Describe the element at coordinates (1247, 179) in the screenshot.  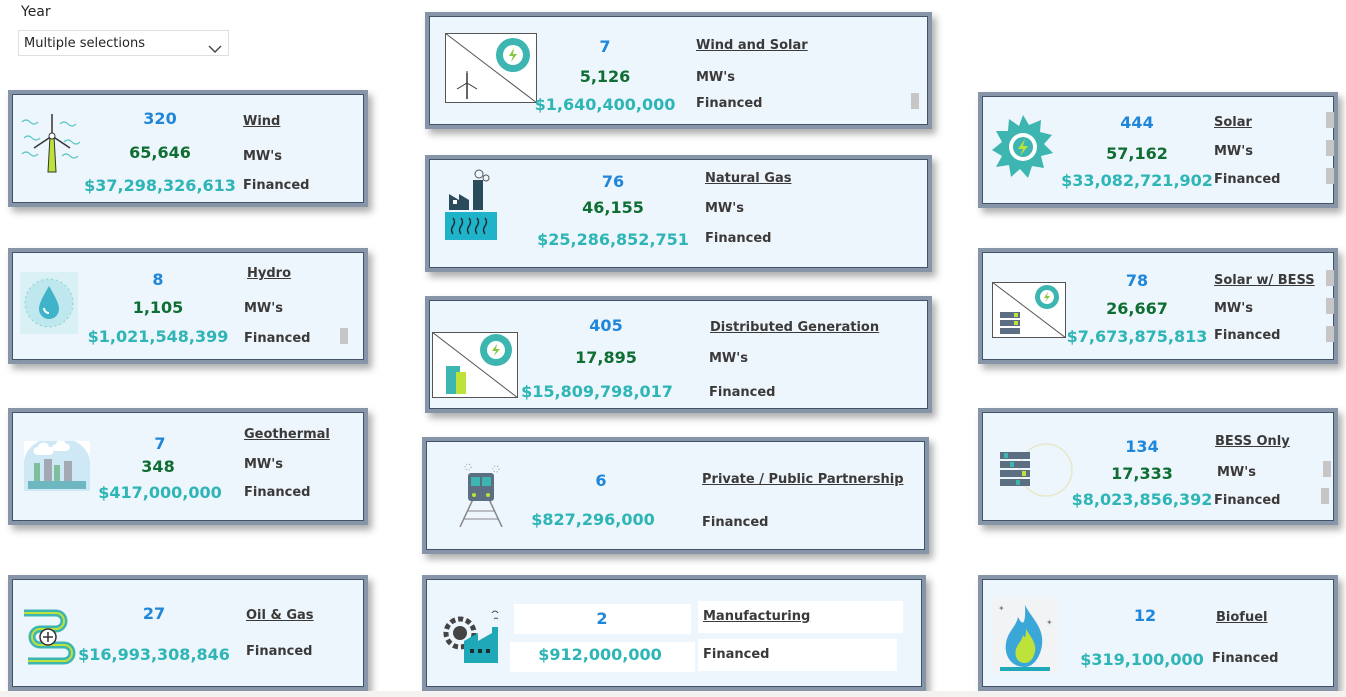
I see `solar-financed-label: Financed` at that location.